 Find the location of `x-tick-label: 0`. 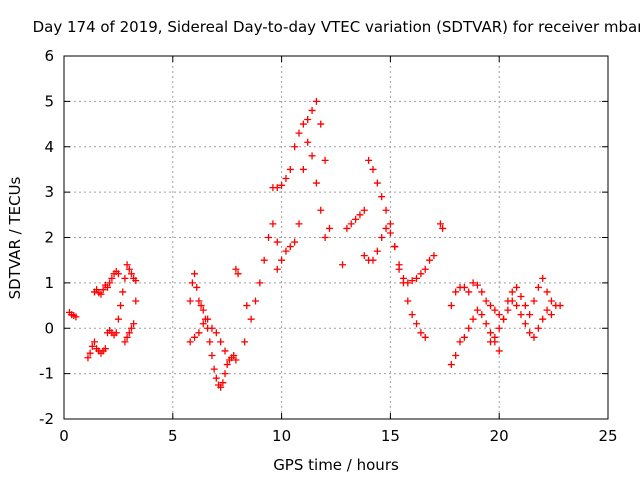

x-tick-label: 0 is located at coordinates (64, 436).